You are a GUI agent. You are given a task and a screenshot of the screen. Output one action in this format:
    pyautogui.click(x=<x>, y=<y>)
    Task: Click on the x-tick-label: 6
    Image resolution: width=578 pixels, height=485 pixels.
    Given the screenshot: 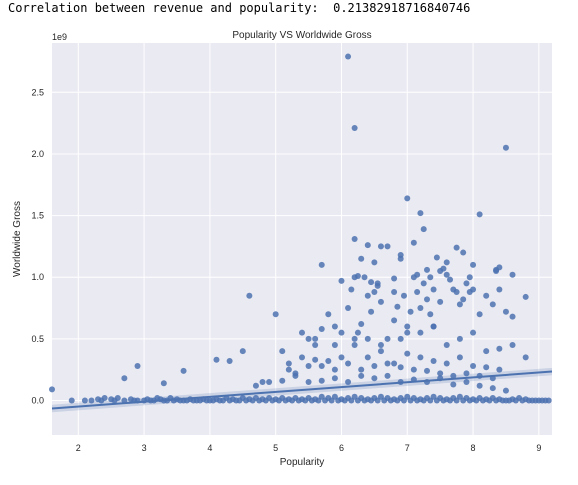 What is the action you would take?
    pyautogui.click(x=341, y=448)
    